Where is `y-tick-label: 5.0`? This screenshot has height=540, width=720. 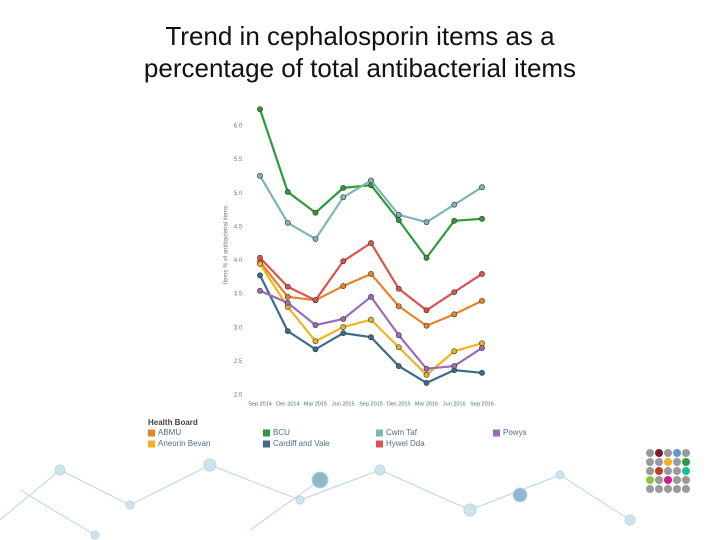 y-tick-label: 5.0 is located at coordinates (238, 194).